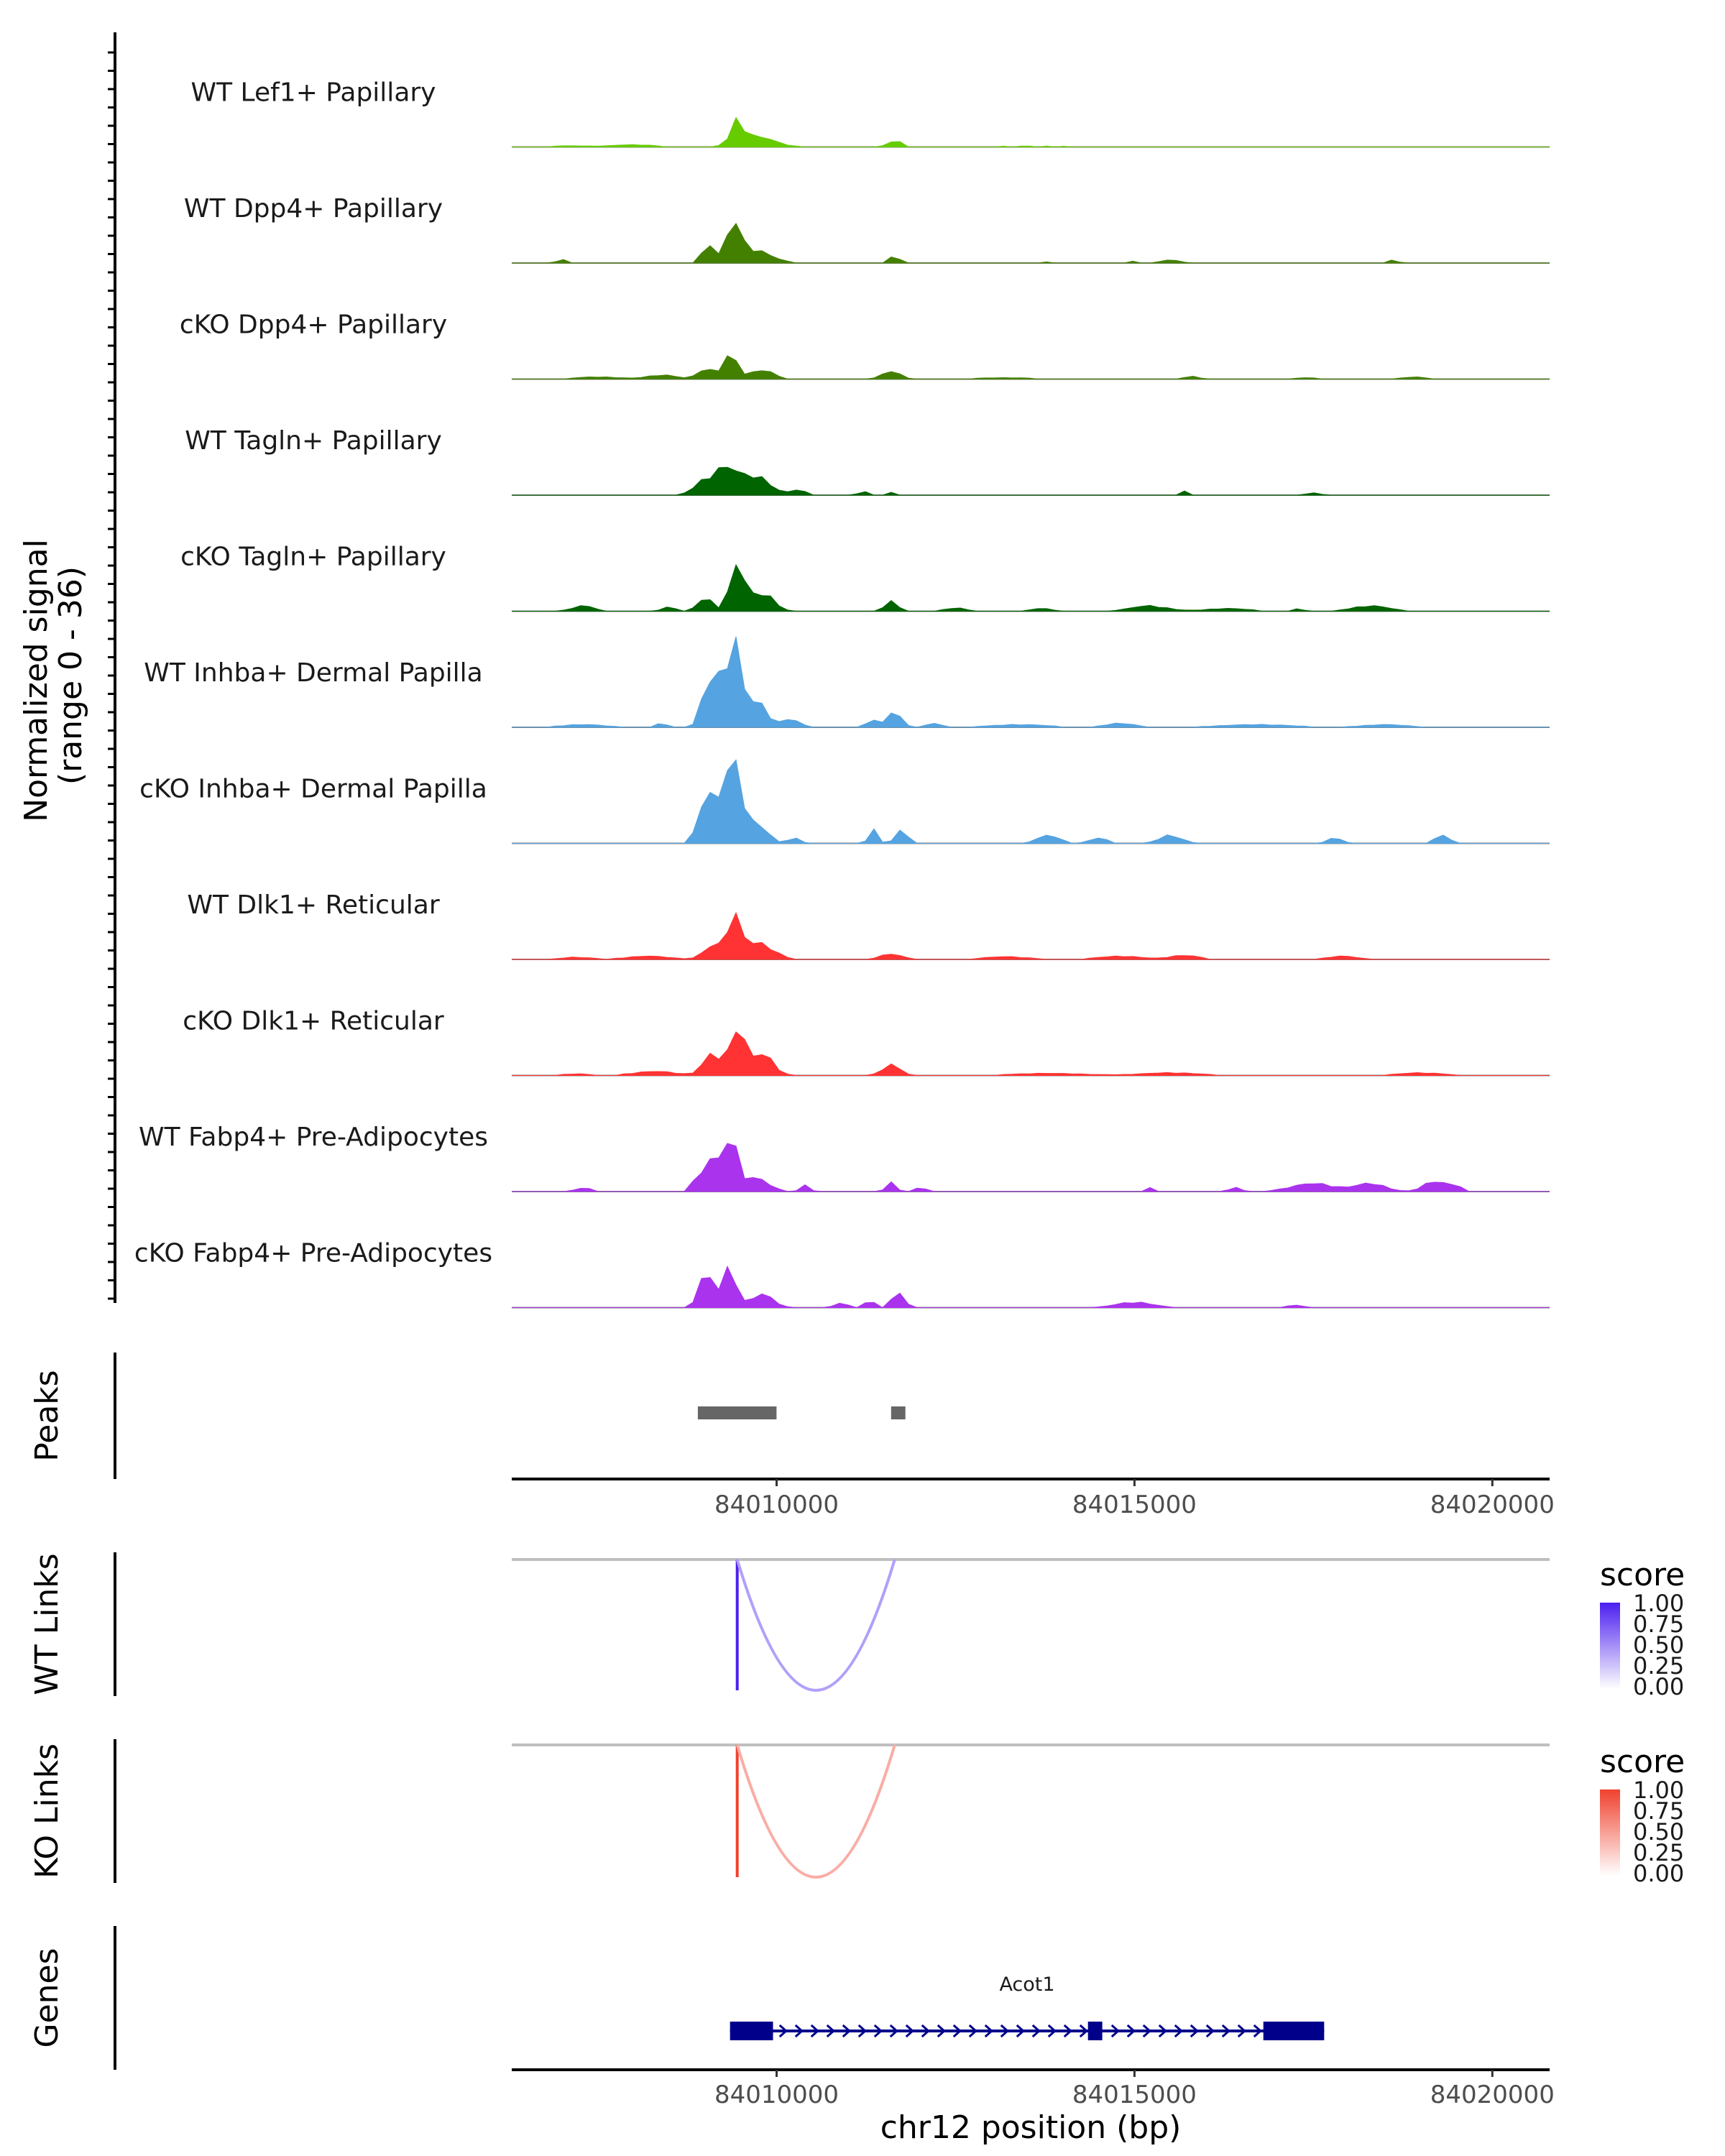 The height and width of the screenshot is (2156, 1725). Describe the element at coordinates (313, 1137) in the screenshot. I see `coverage-track-label-10: WT Fabp4+ Pre-Adipocytes` at that location.